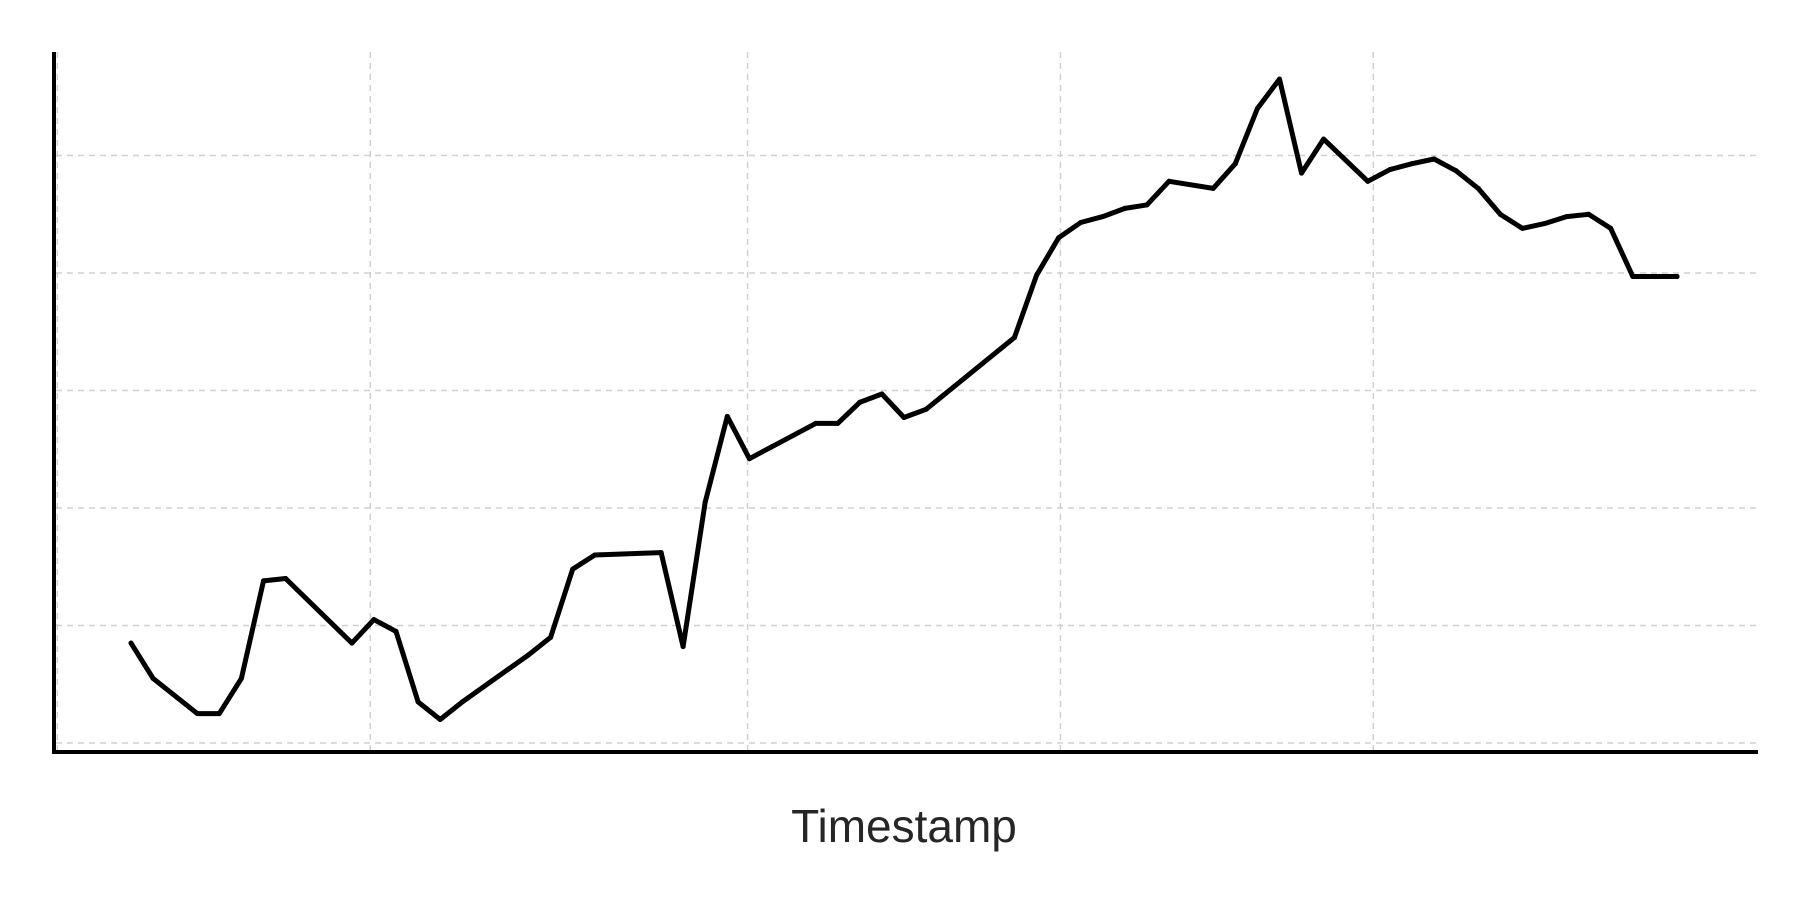 The image size is (1800, 900). What do you see at coordinates (904, 826) in the screenshot?
I see `x-axis-title: Timestamp` at bounding box center [904, 826].